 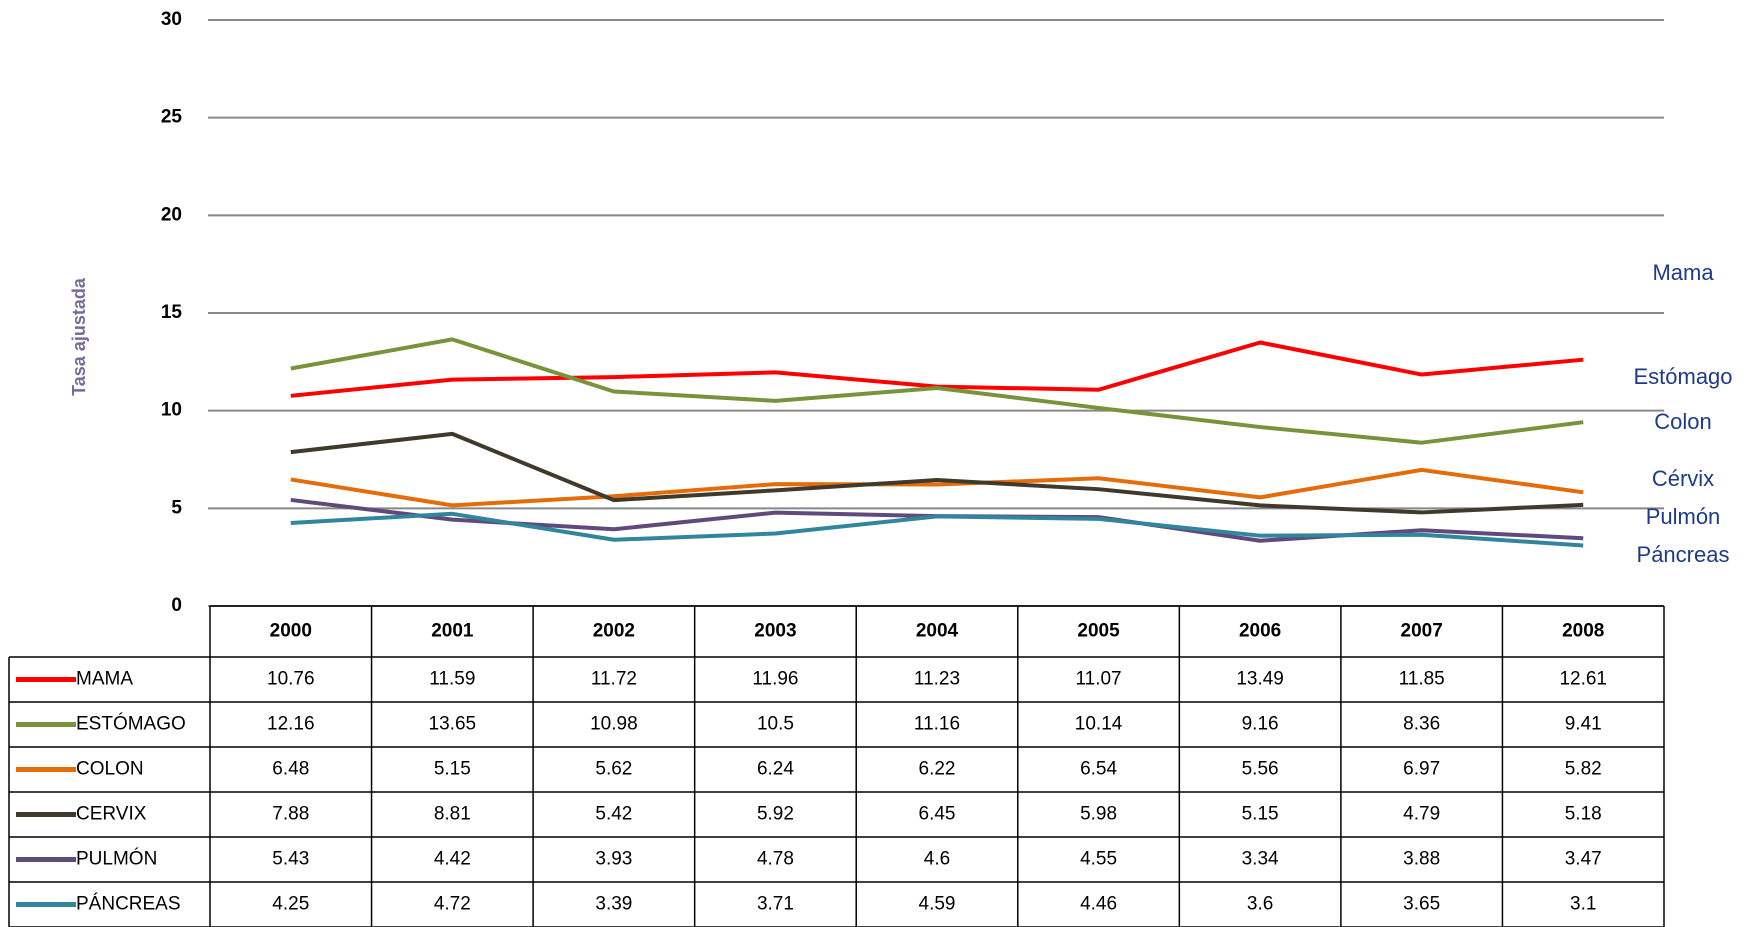 What do you see at coordinates (1583, 814) in the screenshot?
I see `table-value: 5.18` at bounding box center [1583, 814].